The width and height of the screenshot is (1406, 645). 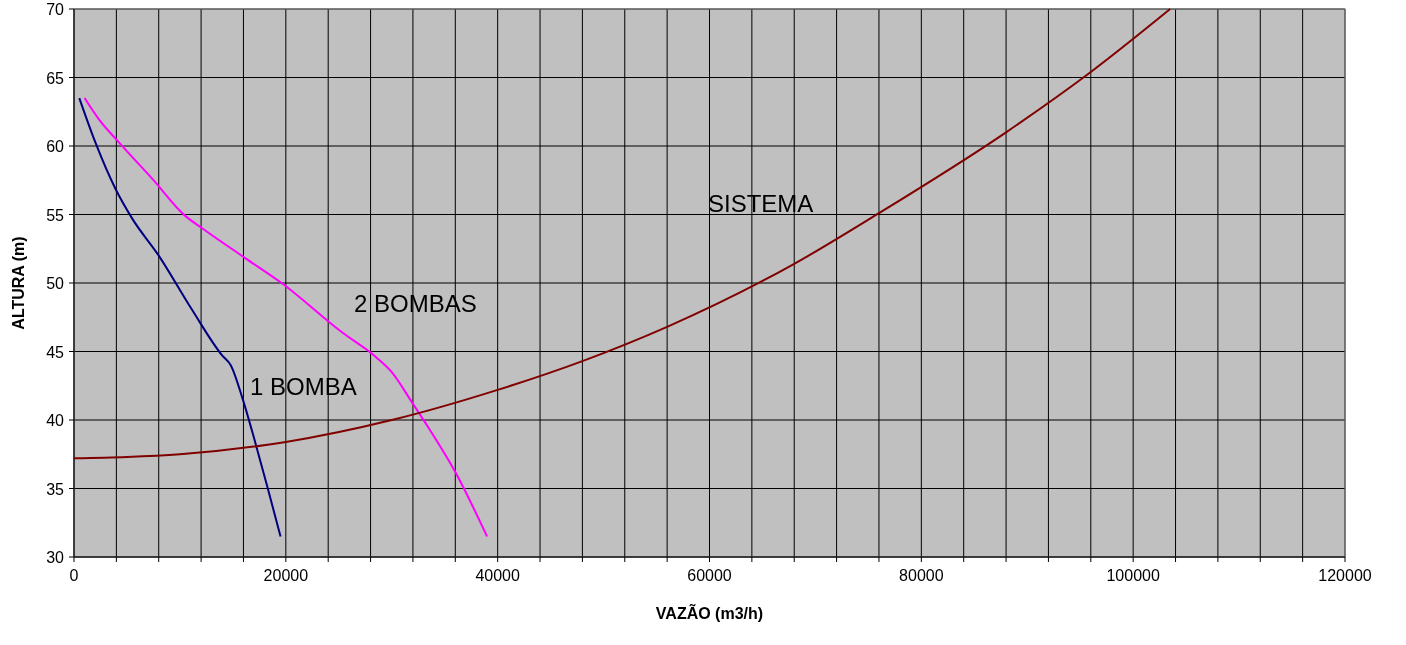 What do you see at coordinates (1345, 575) in the screenshot?
I see `x-tick-label: 120000` at bounding box center [1345, 575].